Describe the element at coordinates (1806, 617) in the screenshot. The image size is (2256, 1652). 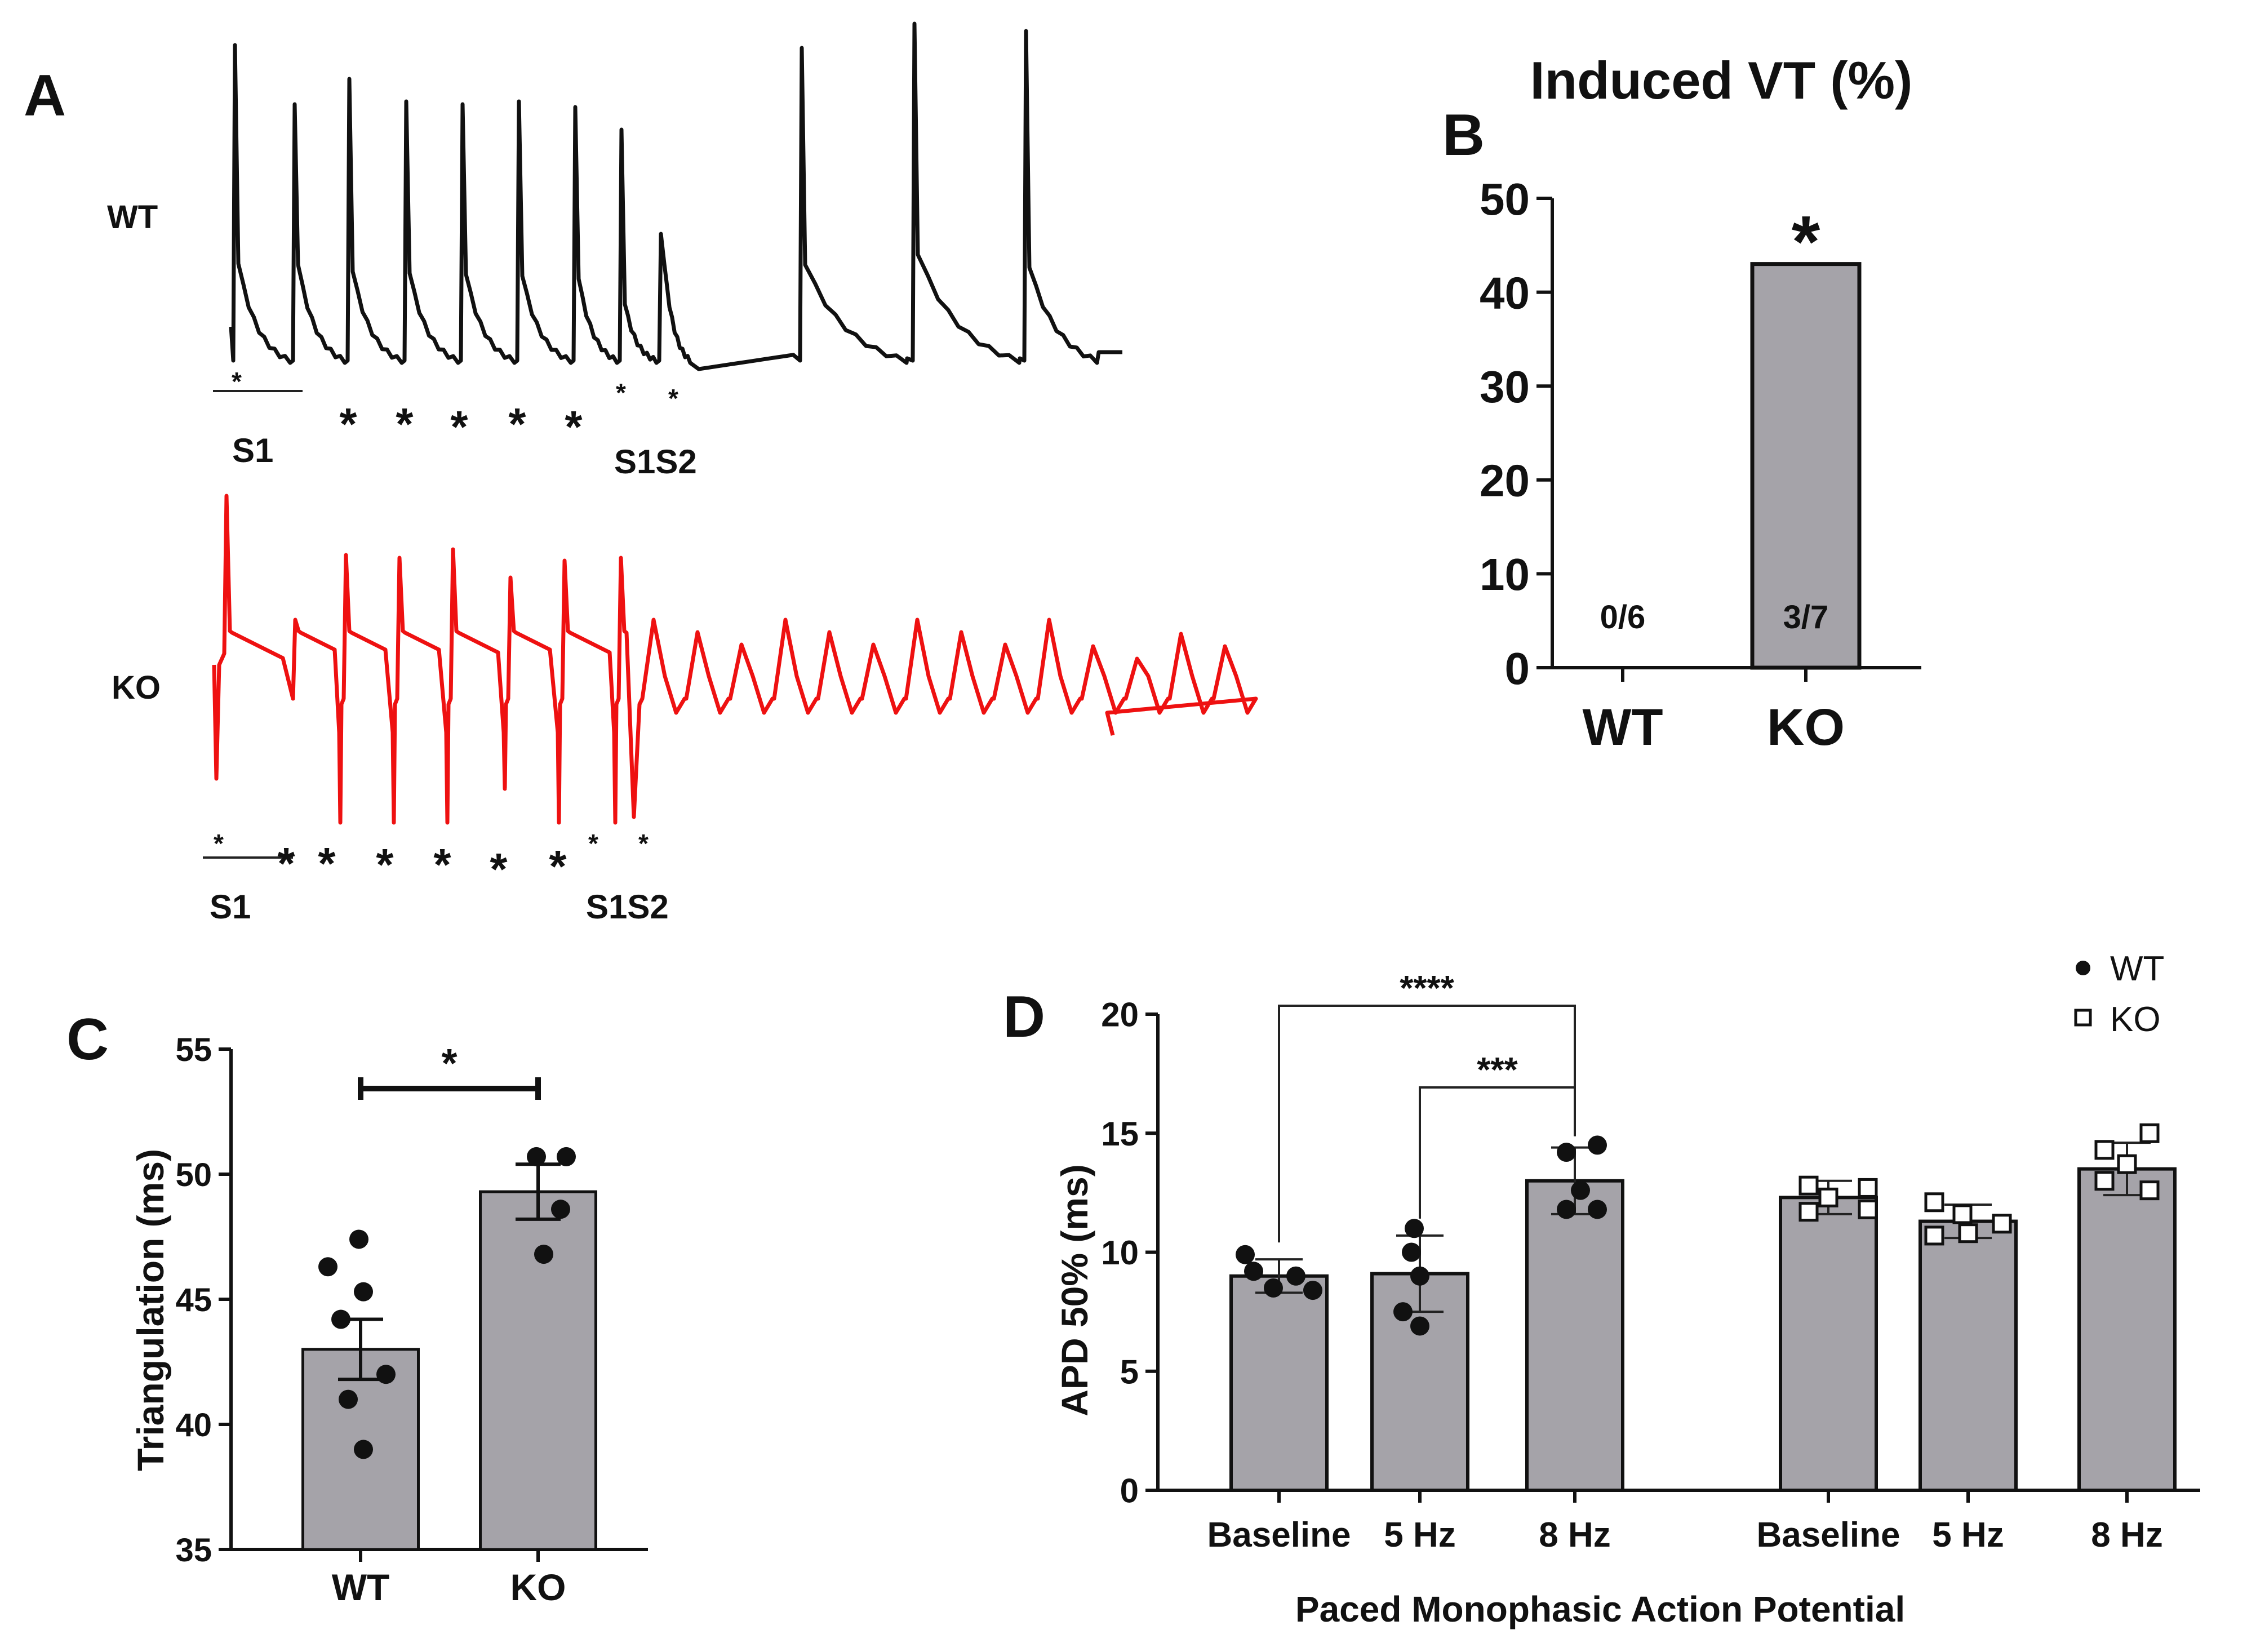
I see `chart-b-bar-label-1: 3/7` at that location.